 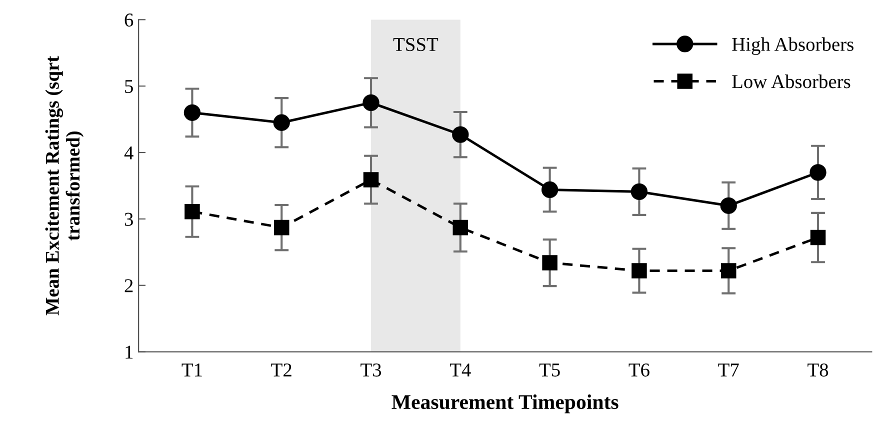 What do you see at coordinates (728, 370) in the screenshot?
I see `x-tick-label: T7` at bounding box center [728, 370].